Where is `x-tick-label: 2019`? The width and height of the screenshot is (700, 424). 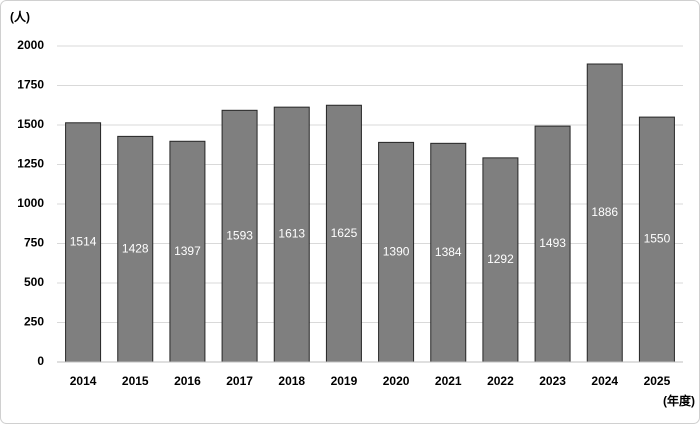
x-tick-label: 2019 is located at coordinates (344, 381).